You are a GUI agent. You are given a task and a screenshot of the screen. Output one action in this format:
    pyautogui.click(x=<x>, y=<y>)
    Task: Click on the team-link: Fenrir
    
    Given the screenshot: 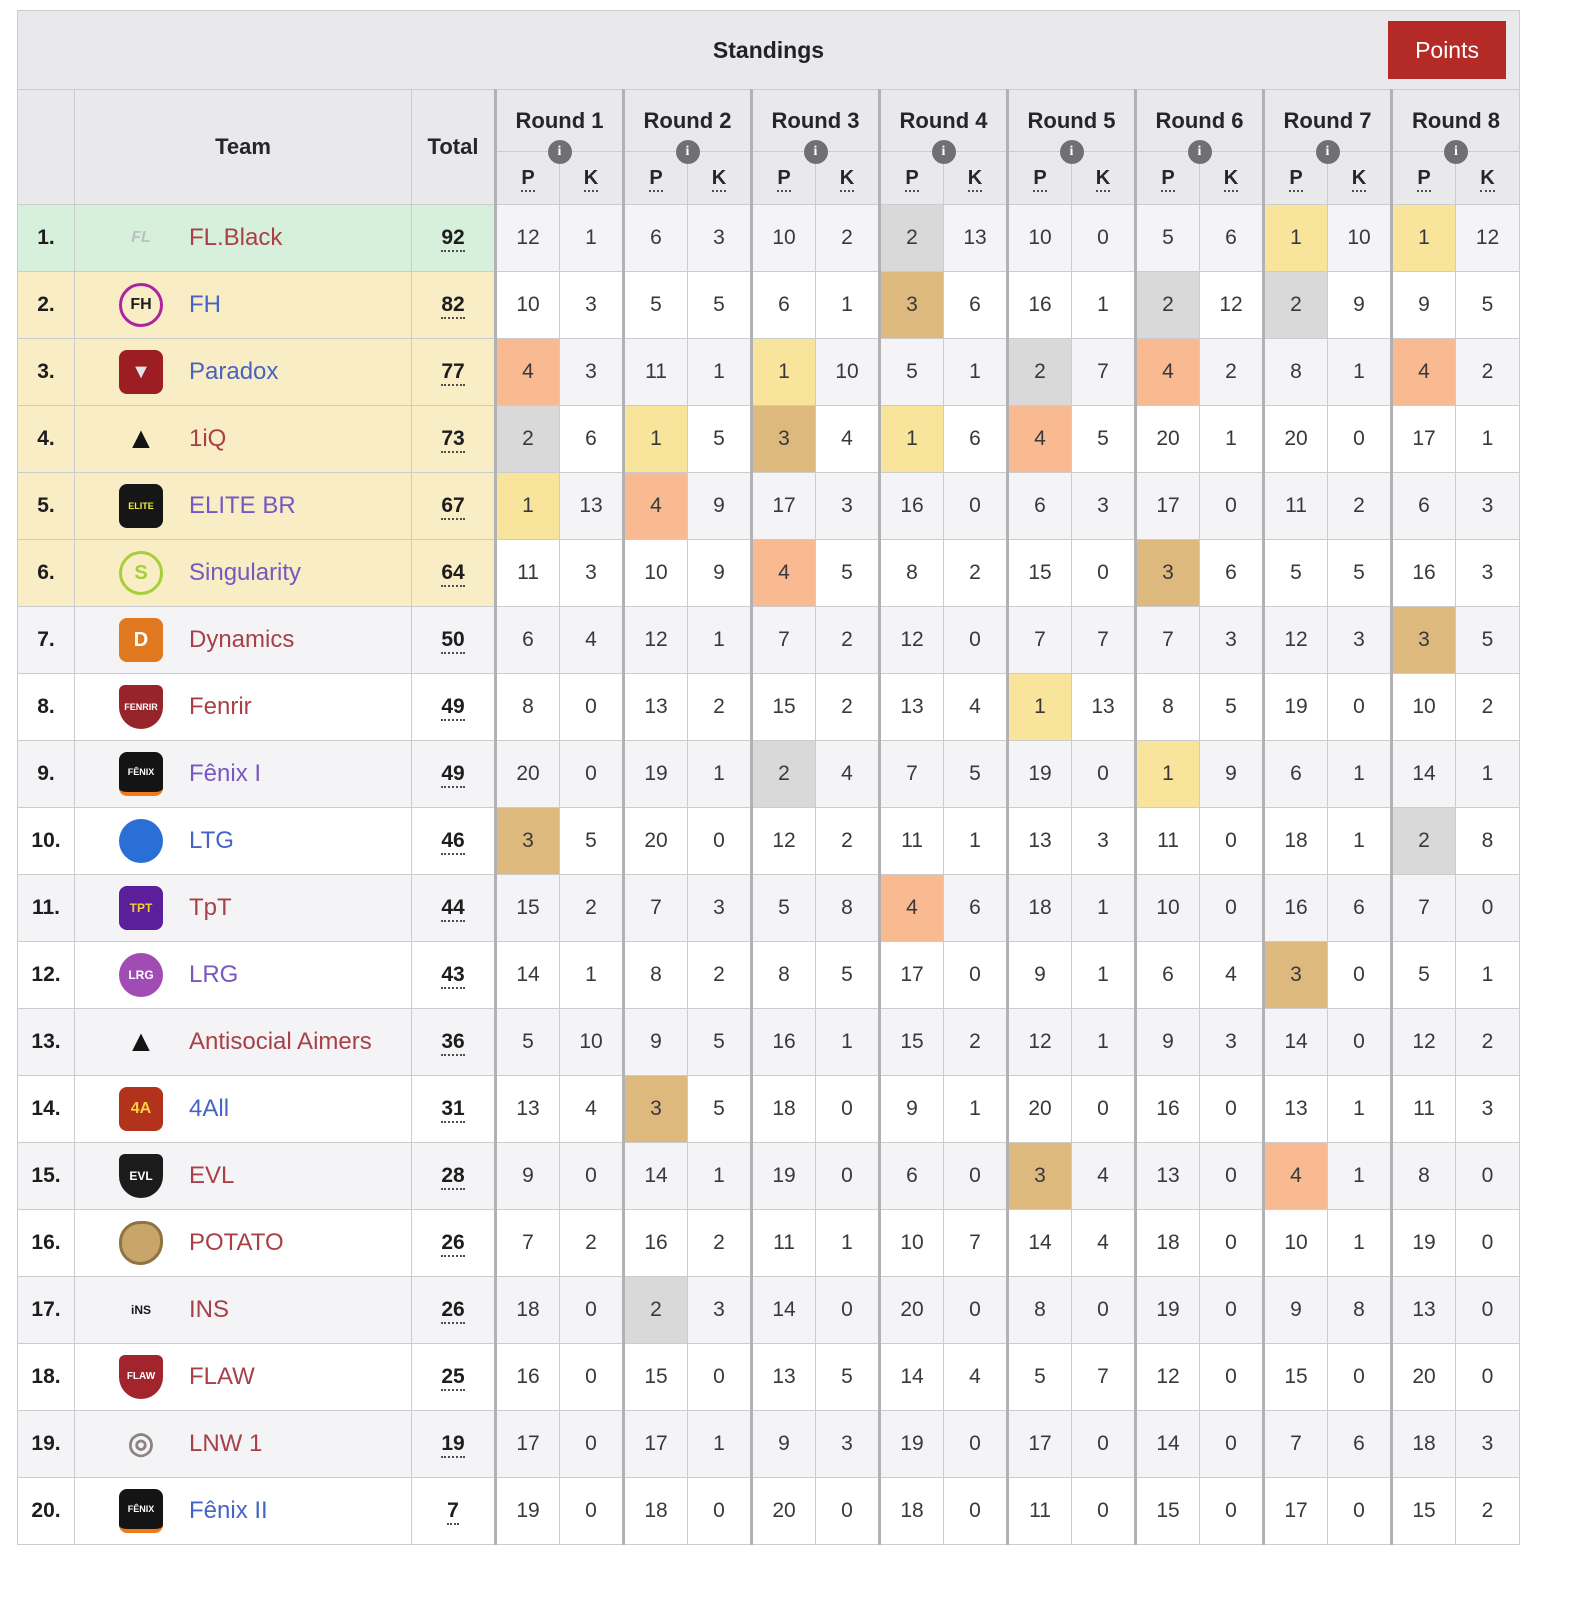 What is the action you would take?
    pyautogui.click(x=220, y=706)
    